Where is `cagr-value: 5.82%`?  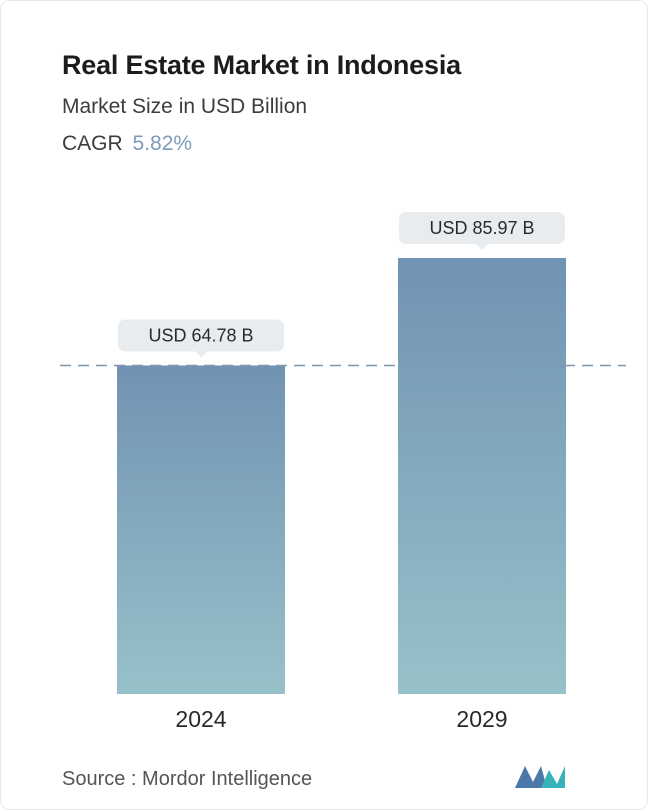 cagr-value: 5.82% is located at coordinates (162, 143).